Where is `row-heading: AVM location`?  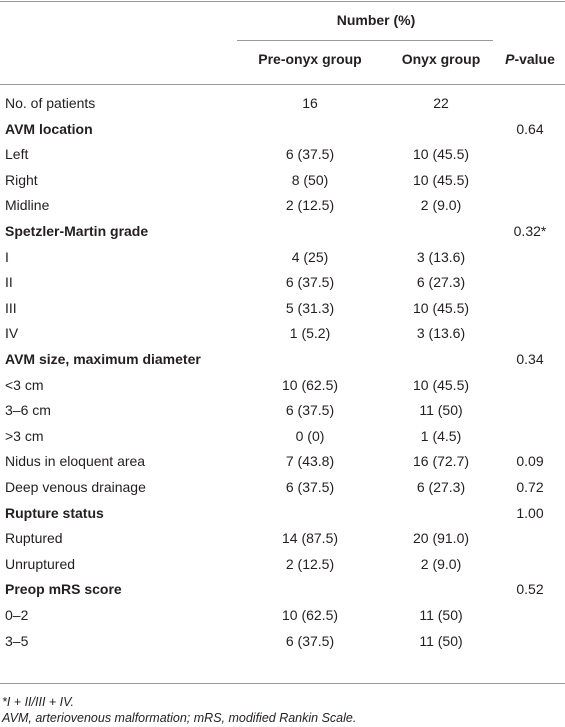 row-heading: AVM location is located at coordinates (49, 128).